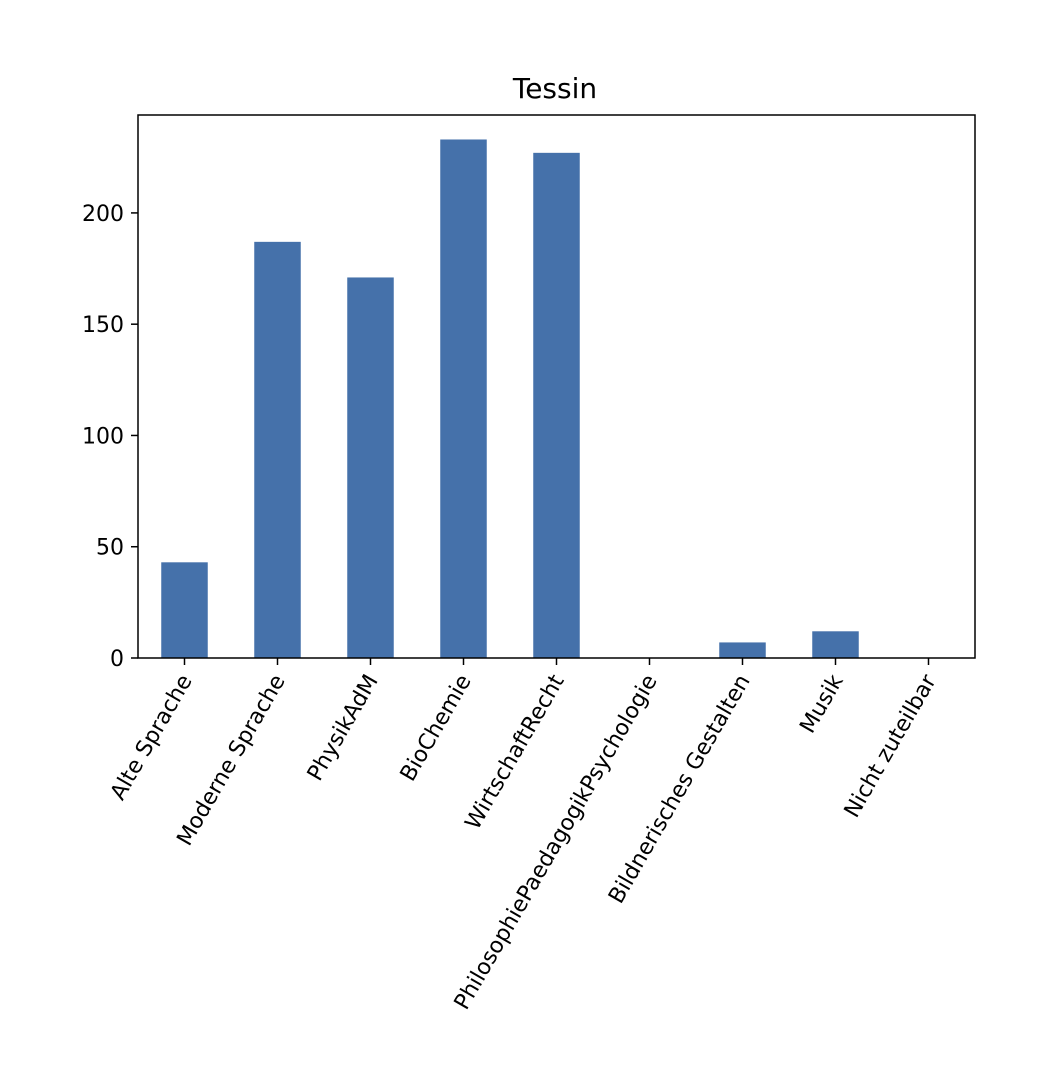  Describe the element at coordinates (117, 659) in the screenshot. I see `y-tick-label-0: 0` at that location.